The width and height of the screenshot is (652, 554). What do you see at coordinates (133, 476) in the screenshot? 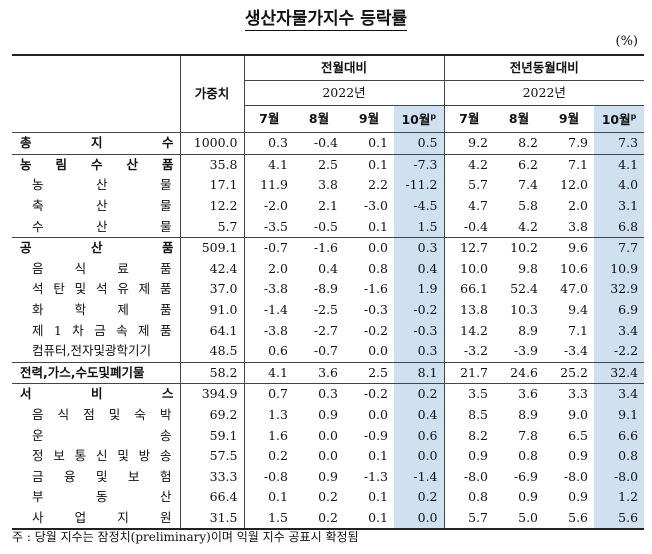
I see `row-label-char: 보` at bounding box center [133, 476].